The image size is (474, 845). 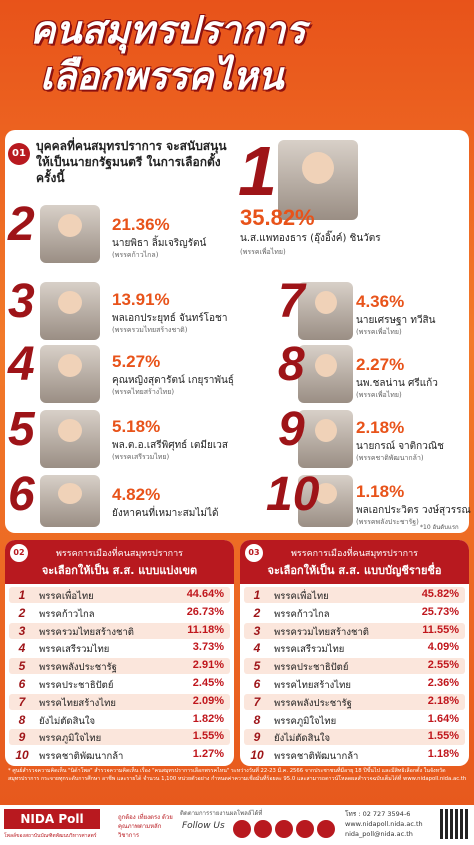 What do you see at coordinates (21, 224) in the screenshot?
I see `rank-number: 2` at bounding box center [21, 224].